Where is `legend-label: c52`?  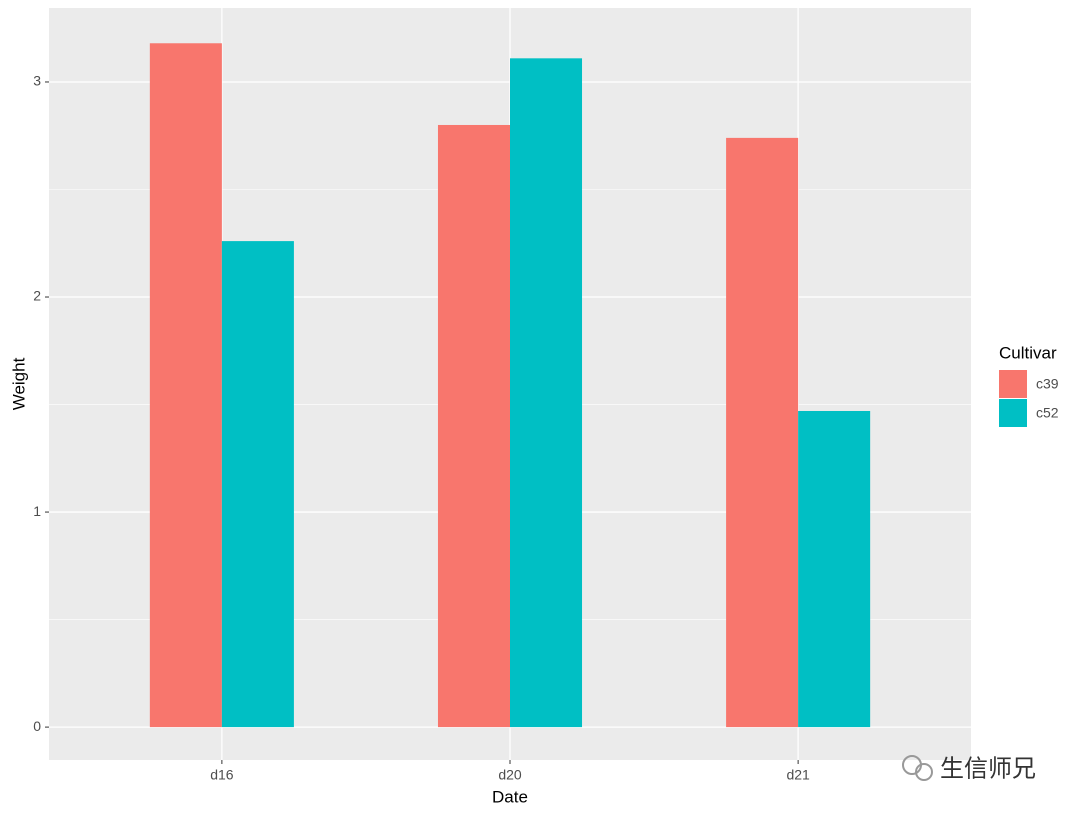 legend-label: c52 is located at coordinates (1047, 413).